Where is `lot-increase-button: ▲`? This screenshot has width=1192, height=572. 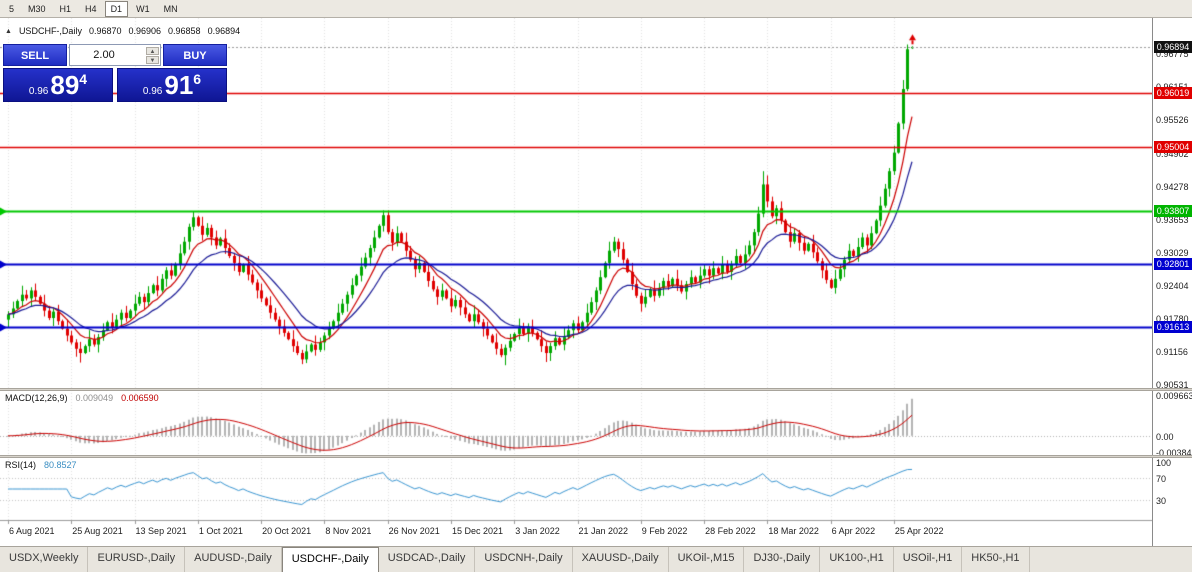 lot-increase-button: ▲ is located at coordinates (152, 50).